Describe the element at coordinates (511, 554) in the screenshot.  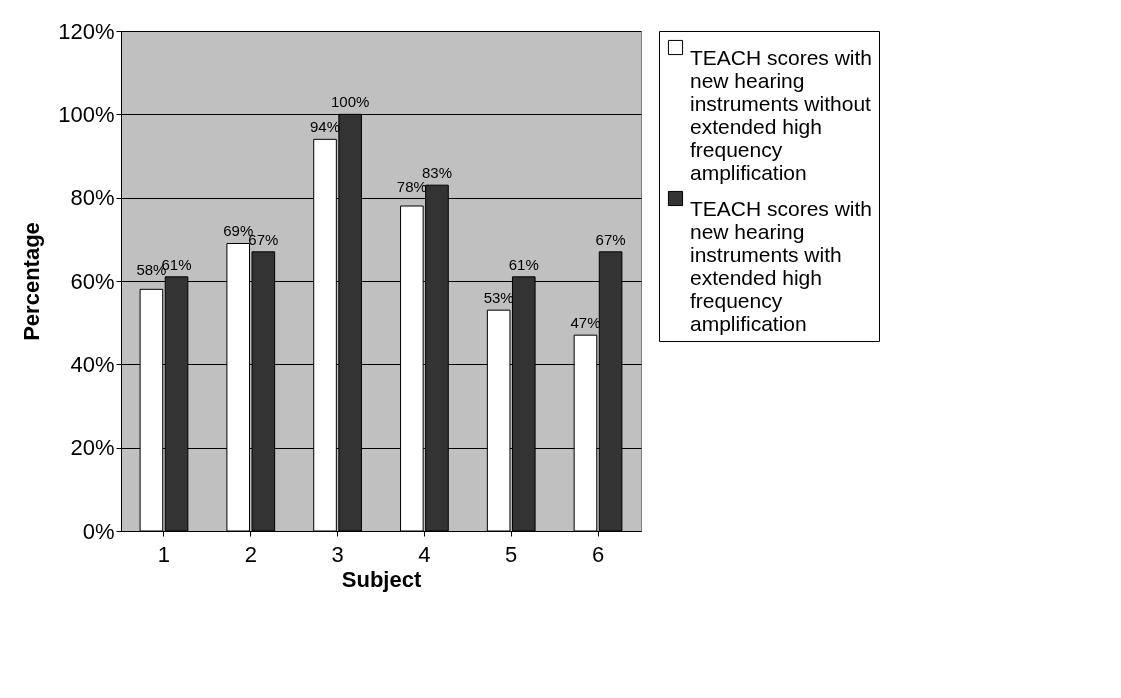
I see `x-tick-label: 5` at that location.